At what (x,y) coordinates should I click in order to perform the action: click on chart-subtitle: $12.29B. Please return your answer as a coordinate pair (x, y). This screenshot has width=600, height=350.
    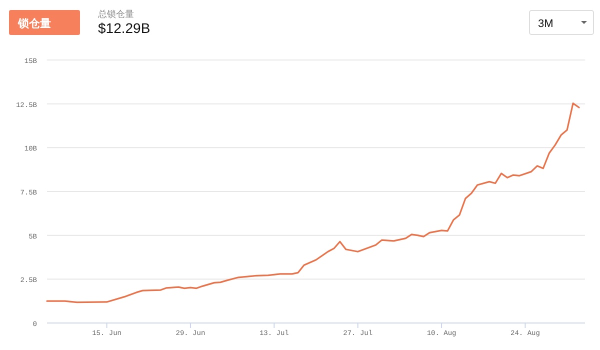
    Looking at the image, I should click on (124, 28).